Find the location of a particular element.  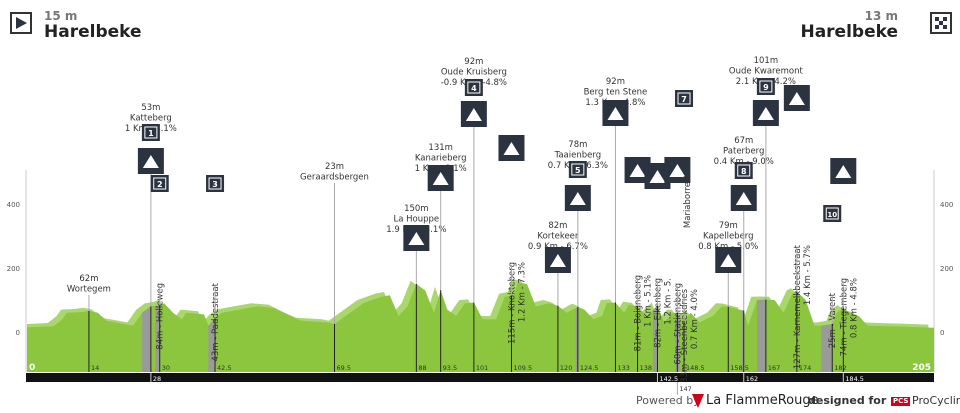

climb-marker: 127m - Karnemelkbeekstraat 1.4 Km - 5.7% is located at coordinates (798, 228).